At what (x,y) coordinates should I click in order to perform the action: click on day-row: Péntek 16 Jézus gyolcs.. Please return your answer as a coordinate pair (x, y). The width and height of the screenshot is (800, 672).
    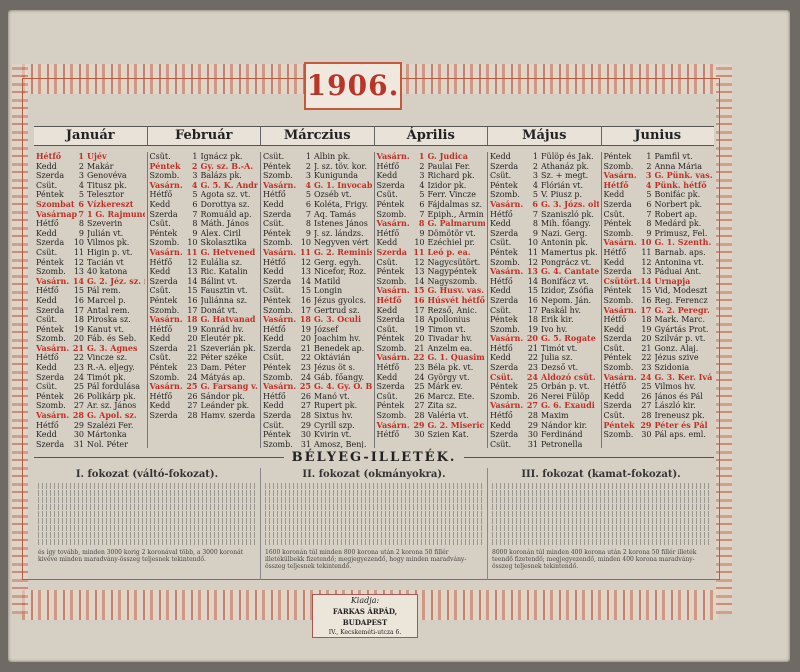
    Looking at the image, I should click on (317, 301).